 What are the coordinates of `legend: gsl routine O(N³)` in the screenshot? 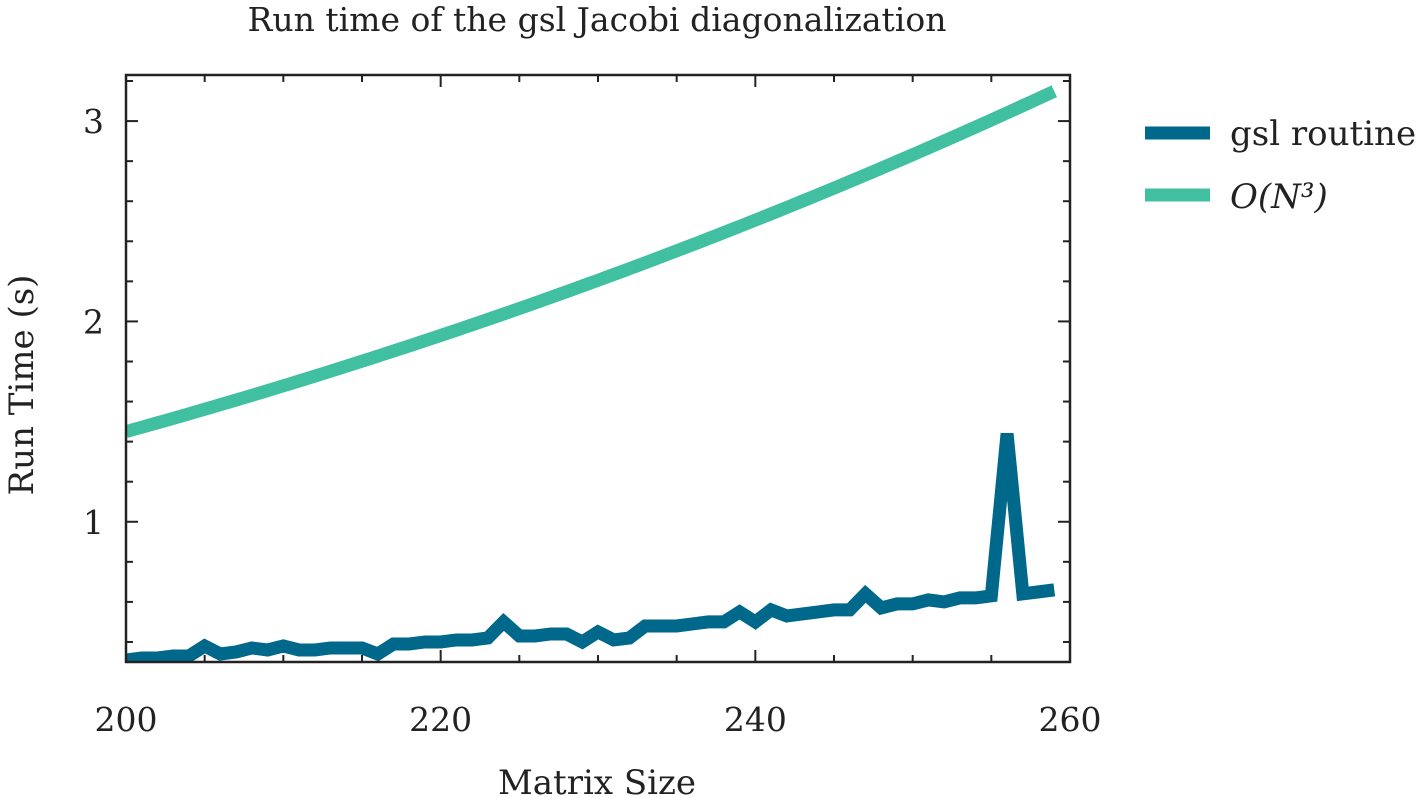 It's located at (1280, 165).